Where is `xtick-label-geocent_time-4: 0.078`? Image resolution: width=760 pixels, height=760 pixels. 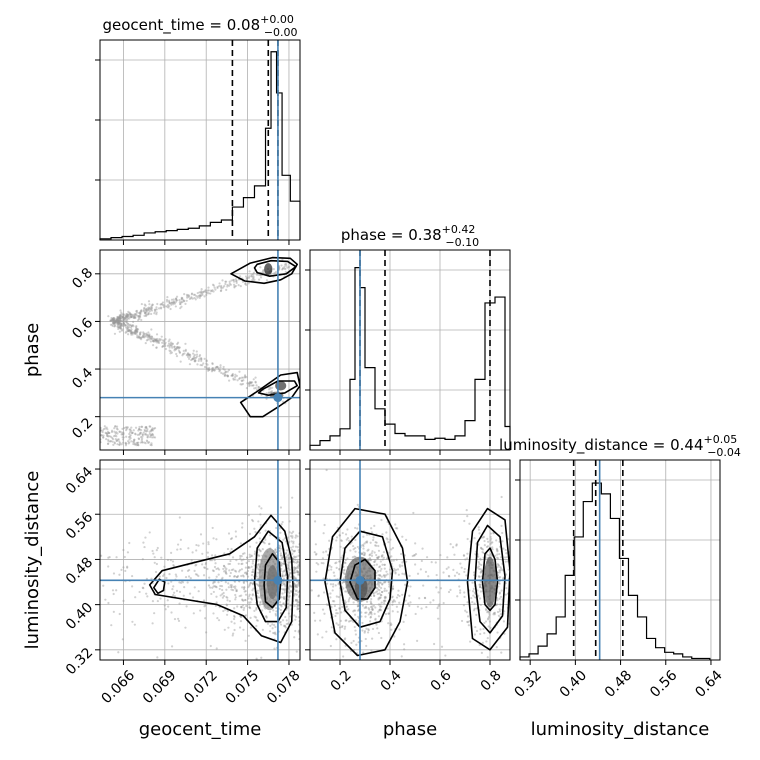 xtick-label-geocent_time-4: 0.078 is located at coordinates (284, 687).